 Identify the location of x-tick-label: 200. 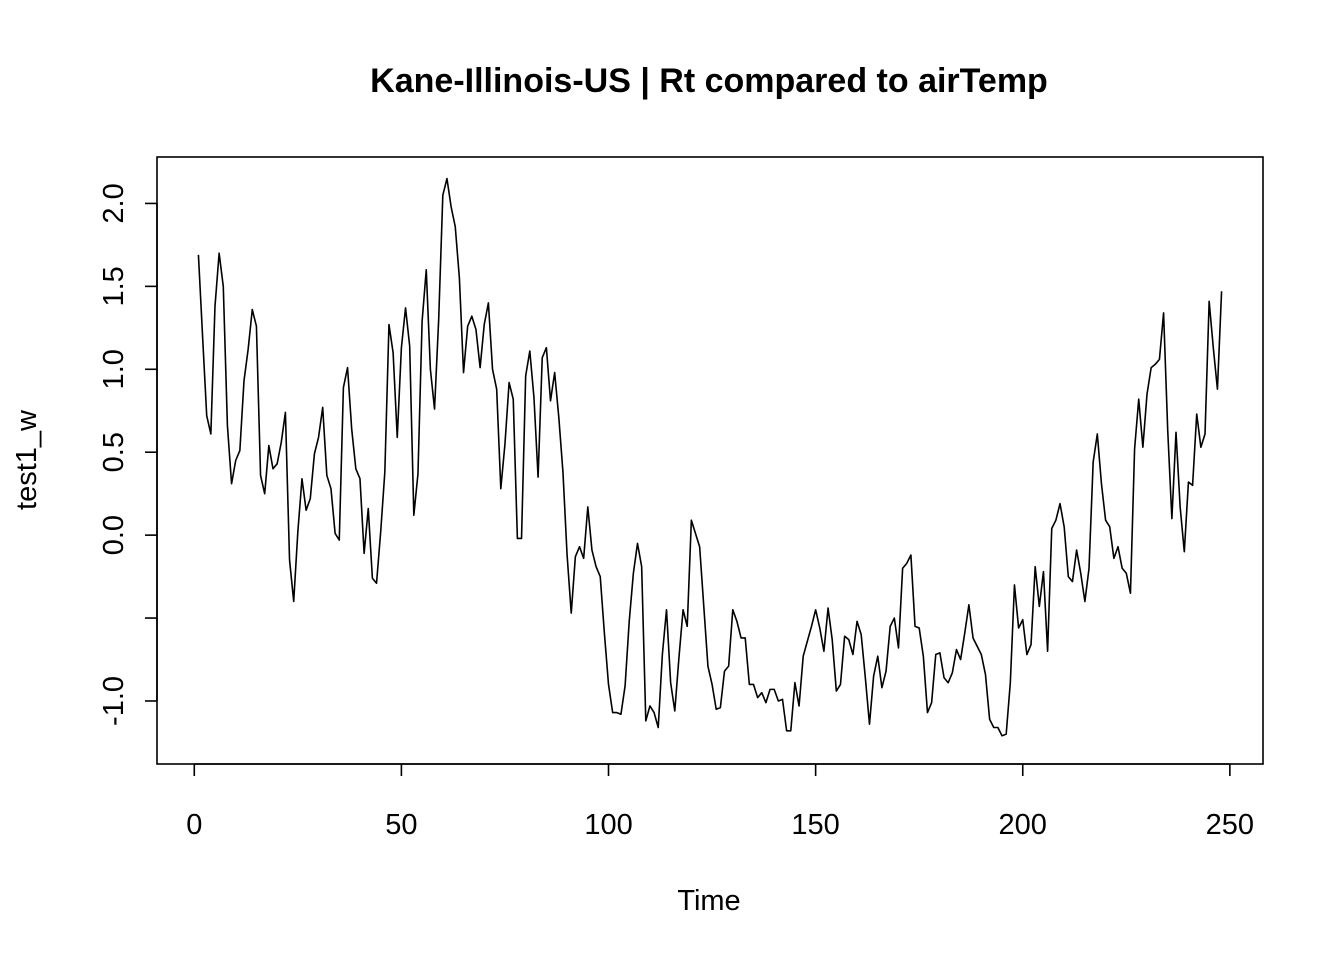
(1023, 825).